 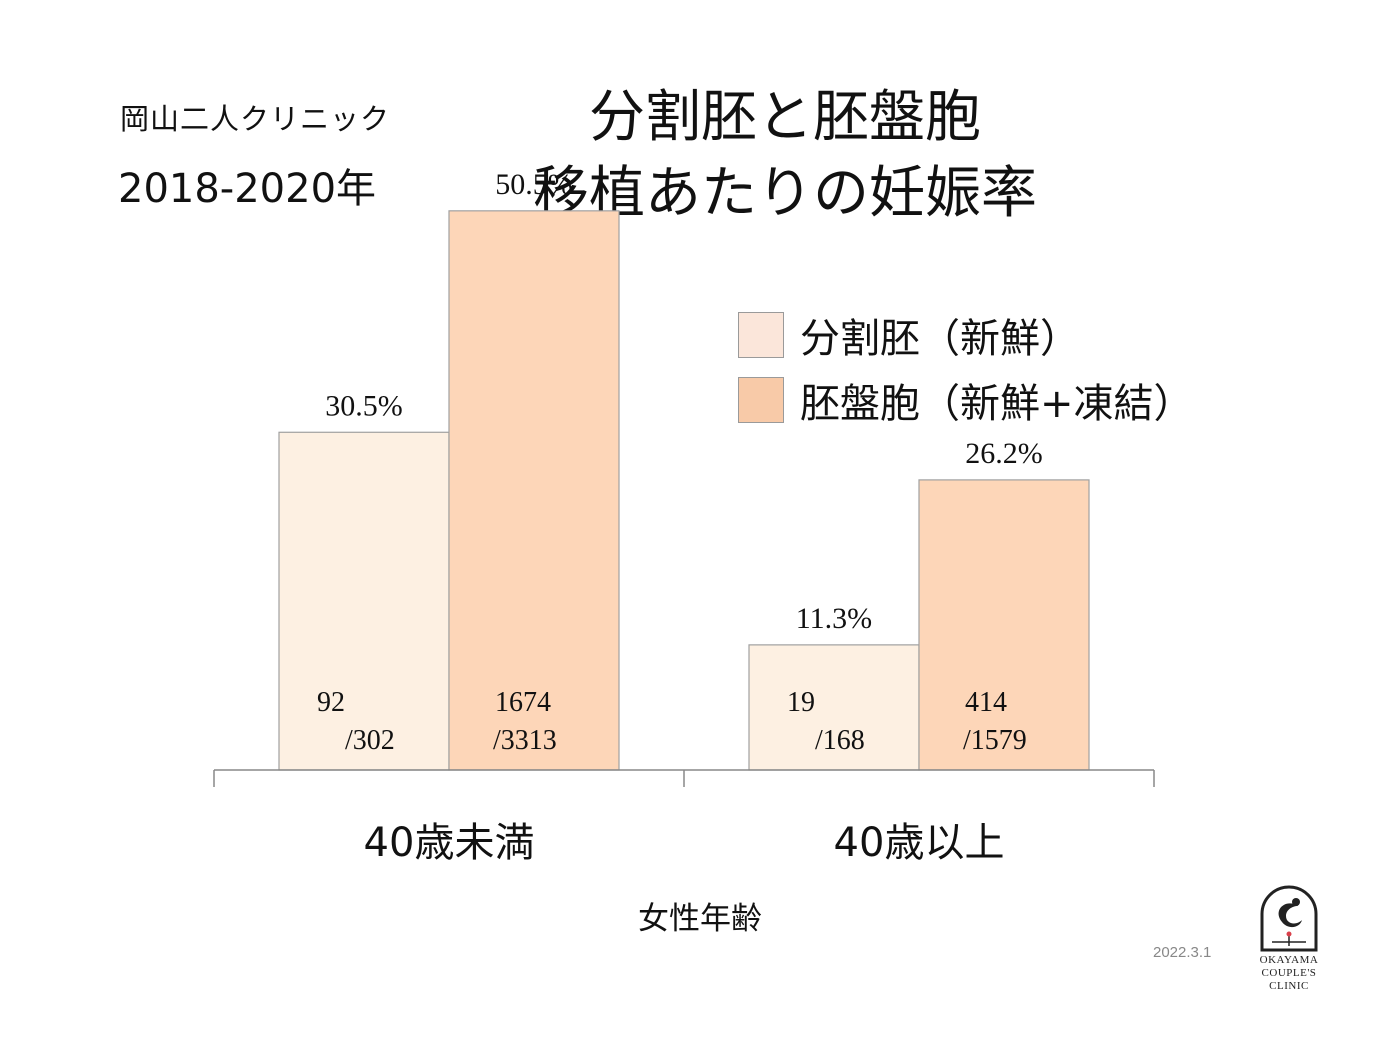 What do you see at coordinates (761, 400) in the screenshot?
I see `legend-swatch-blastocyst` at bounding box center [761, 400].